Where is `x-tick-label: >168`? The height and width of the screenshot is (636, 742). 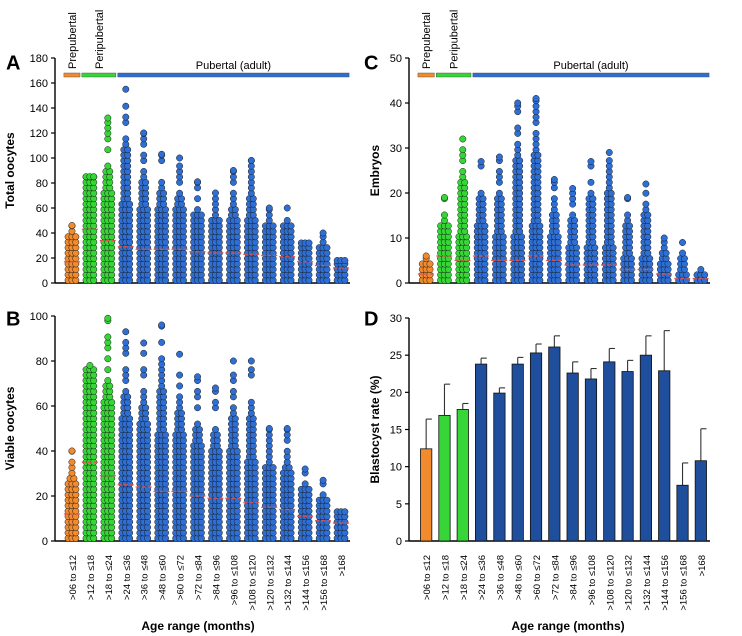
x-tick-label: >168 is located at coordinates (342, 565).